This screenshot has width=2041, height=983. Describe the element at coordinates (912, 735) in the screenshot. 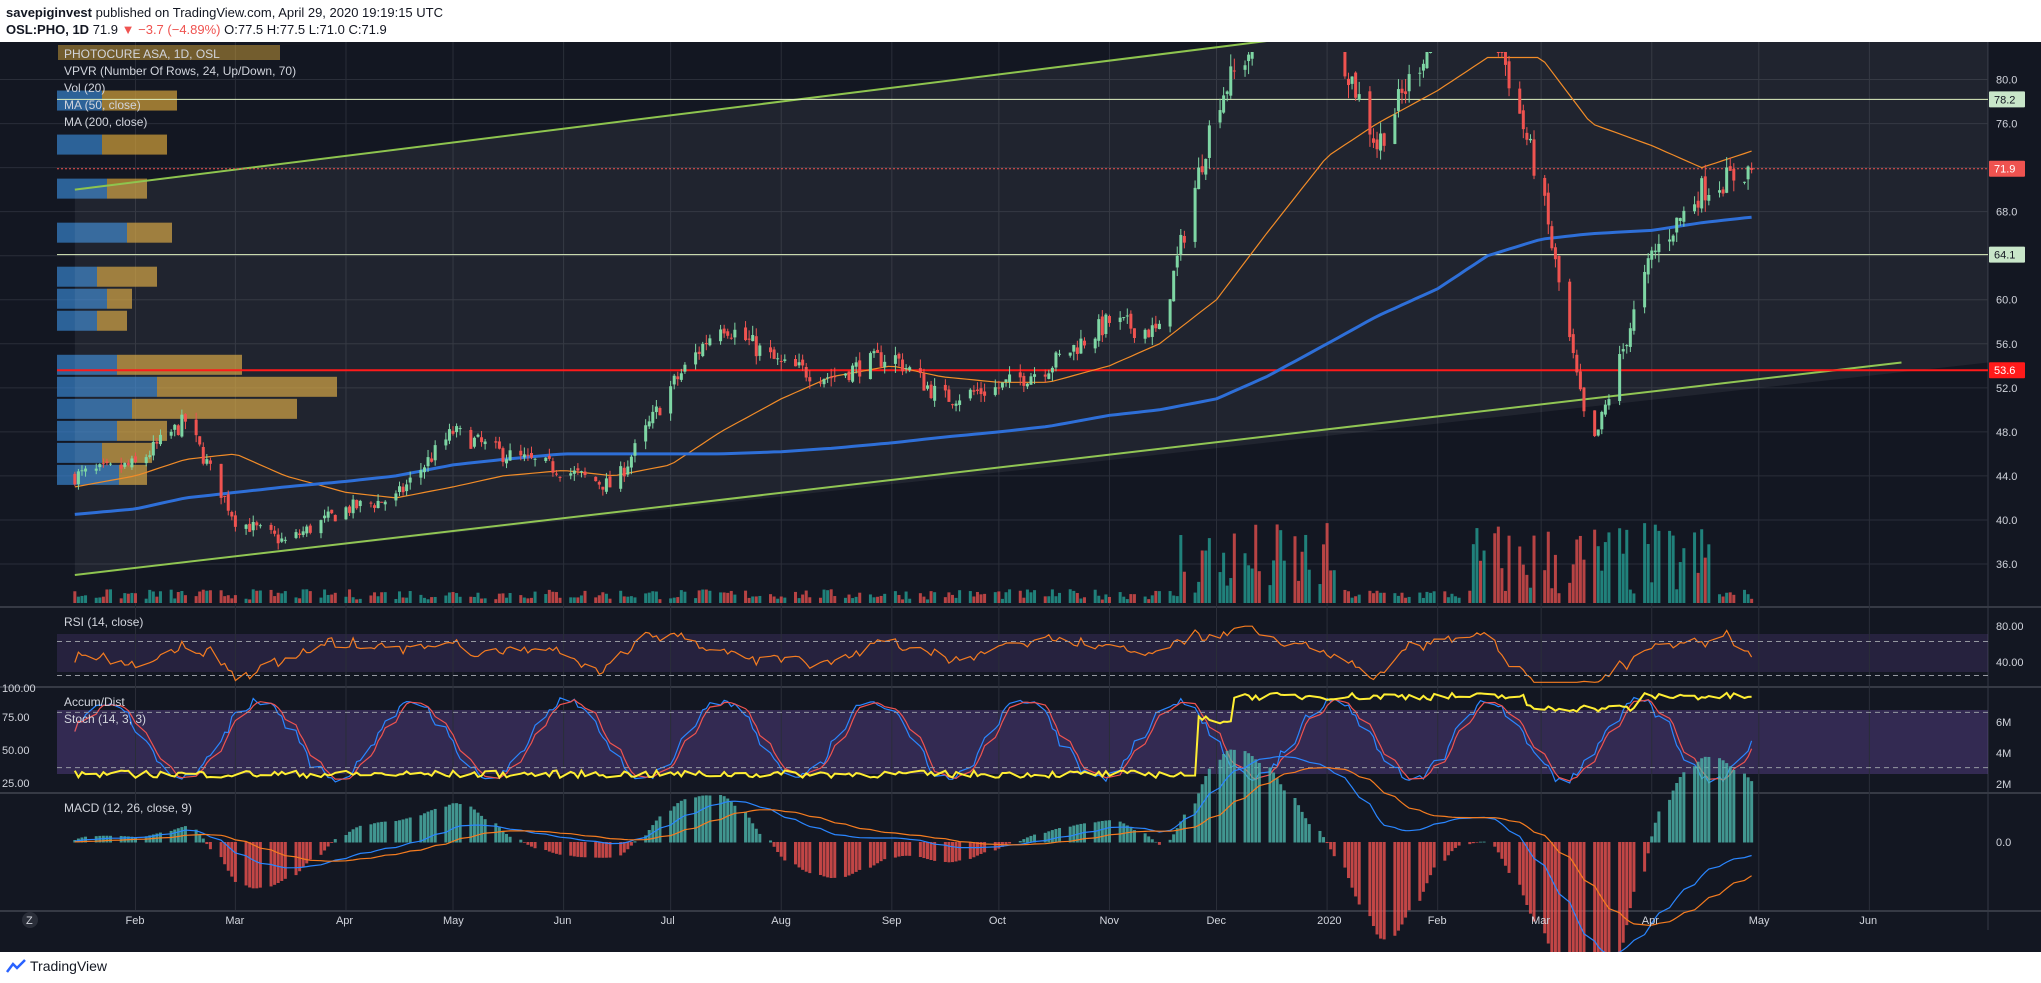

I see `accum-dist-line` at that location.